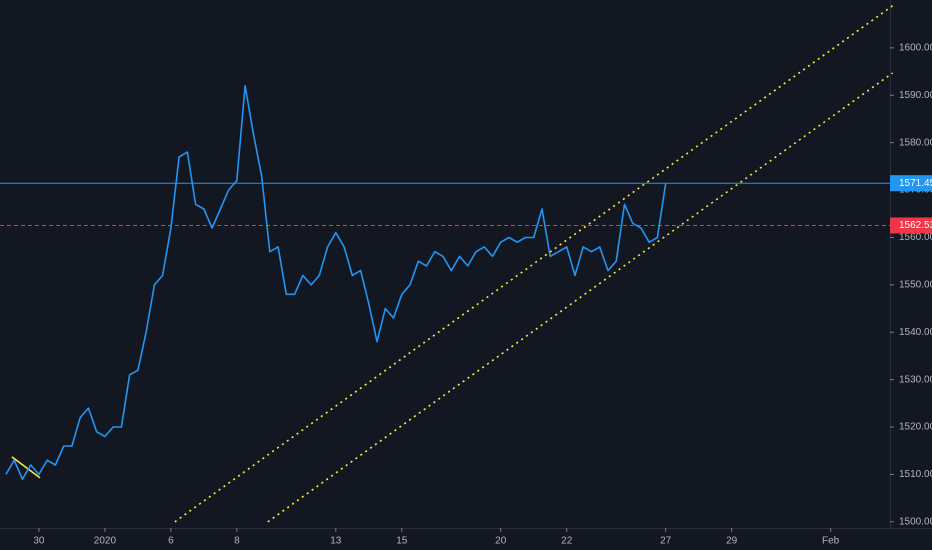 The image size is (932, 550). Describe the element at coordinates (567, 541) in the screenshot. I see `x-tick-label: 22` at that location.